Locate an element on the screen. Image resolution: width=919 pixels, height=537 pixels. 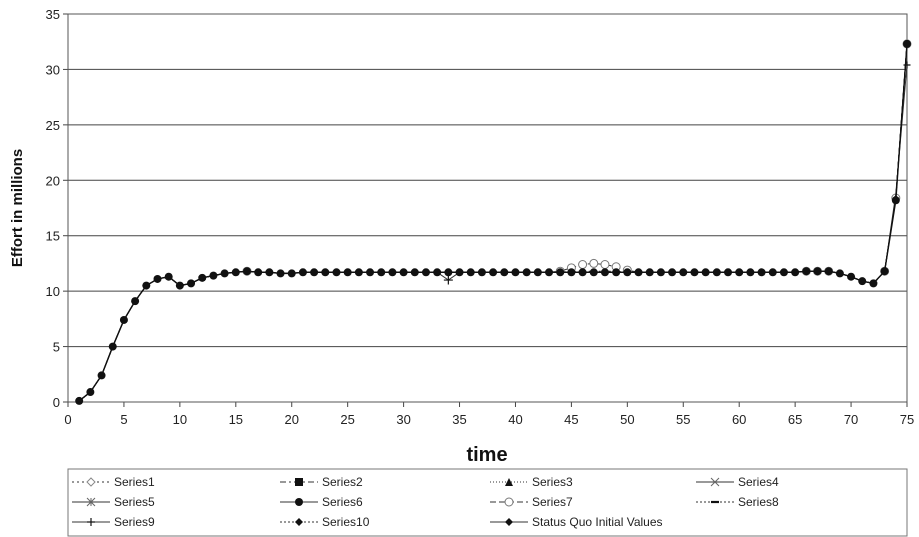
legend-item: Status Quo Initial Values is located at coordinates (576, 522).